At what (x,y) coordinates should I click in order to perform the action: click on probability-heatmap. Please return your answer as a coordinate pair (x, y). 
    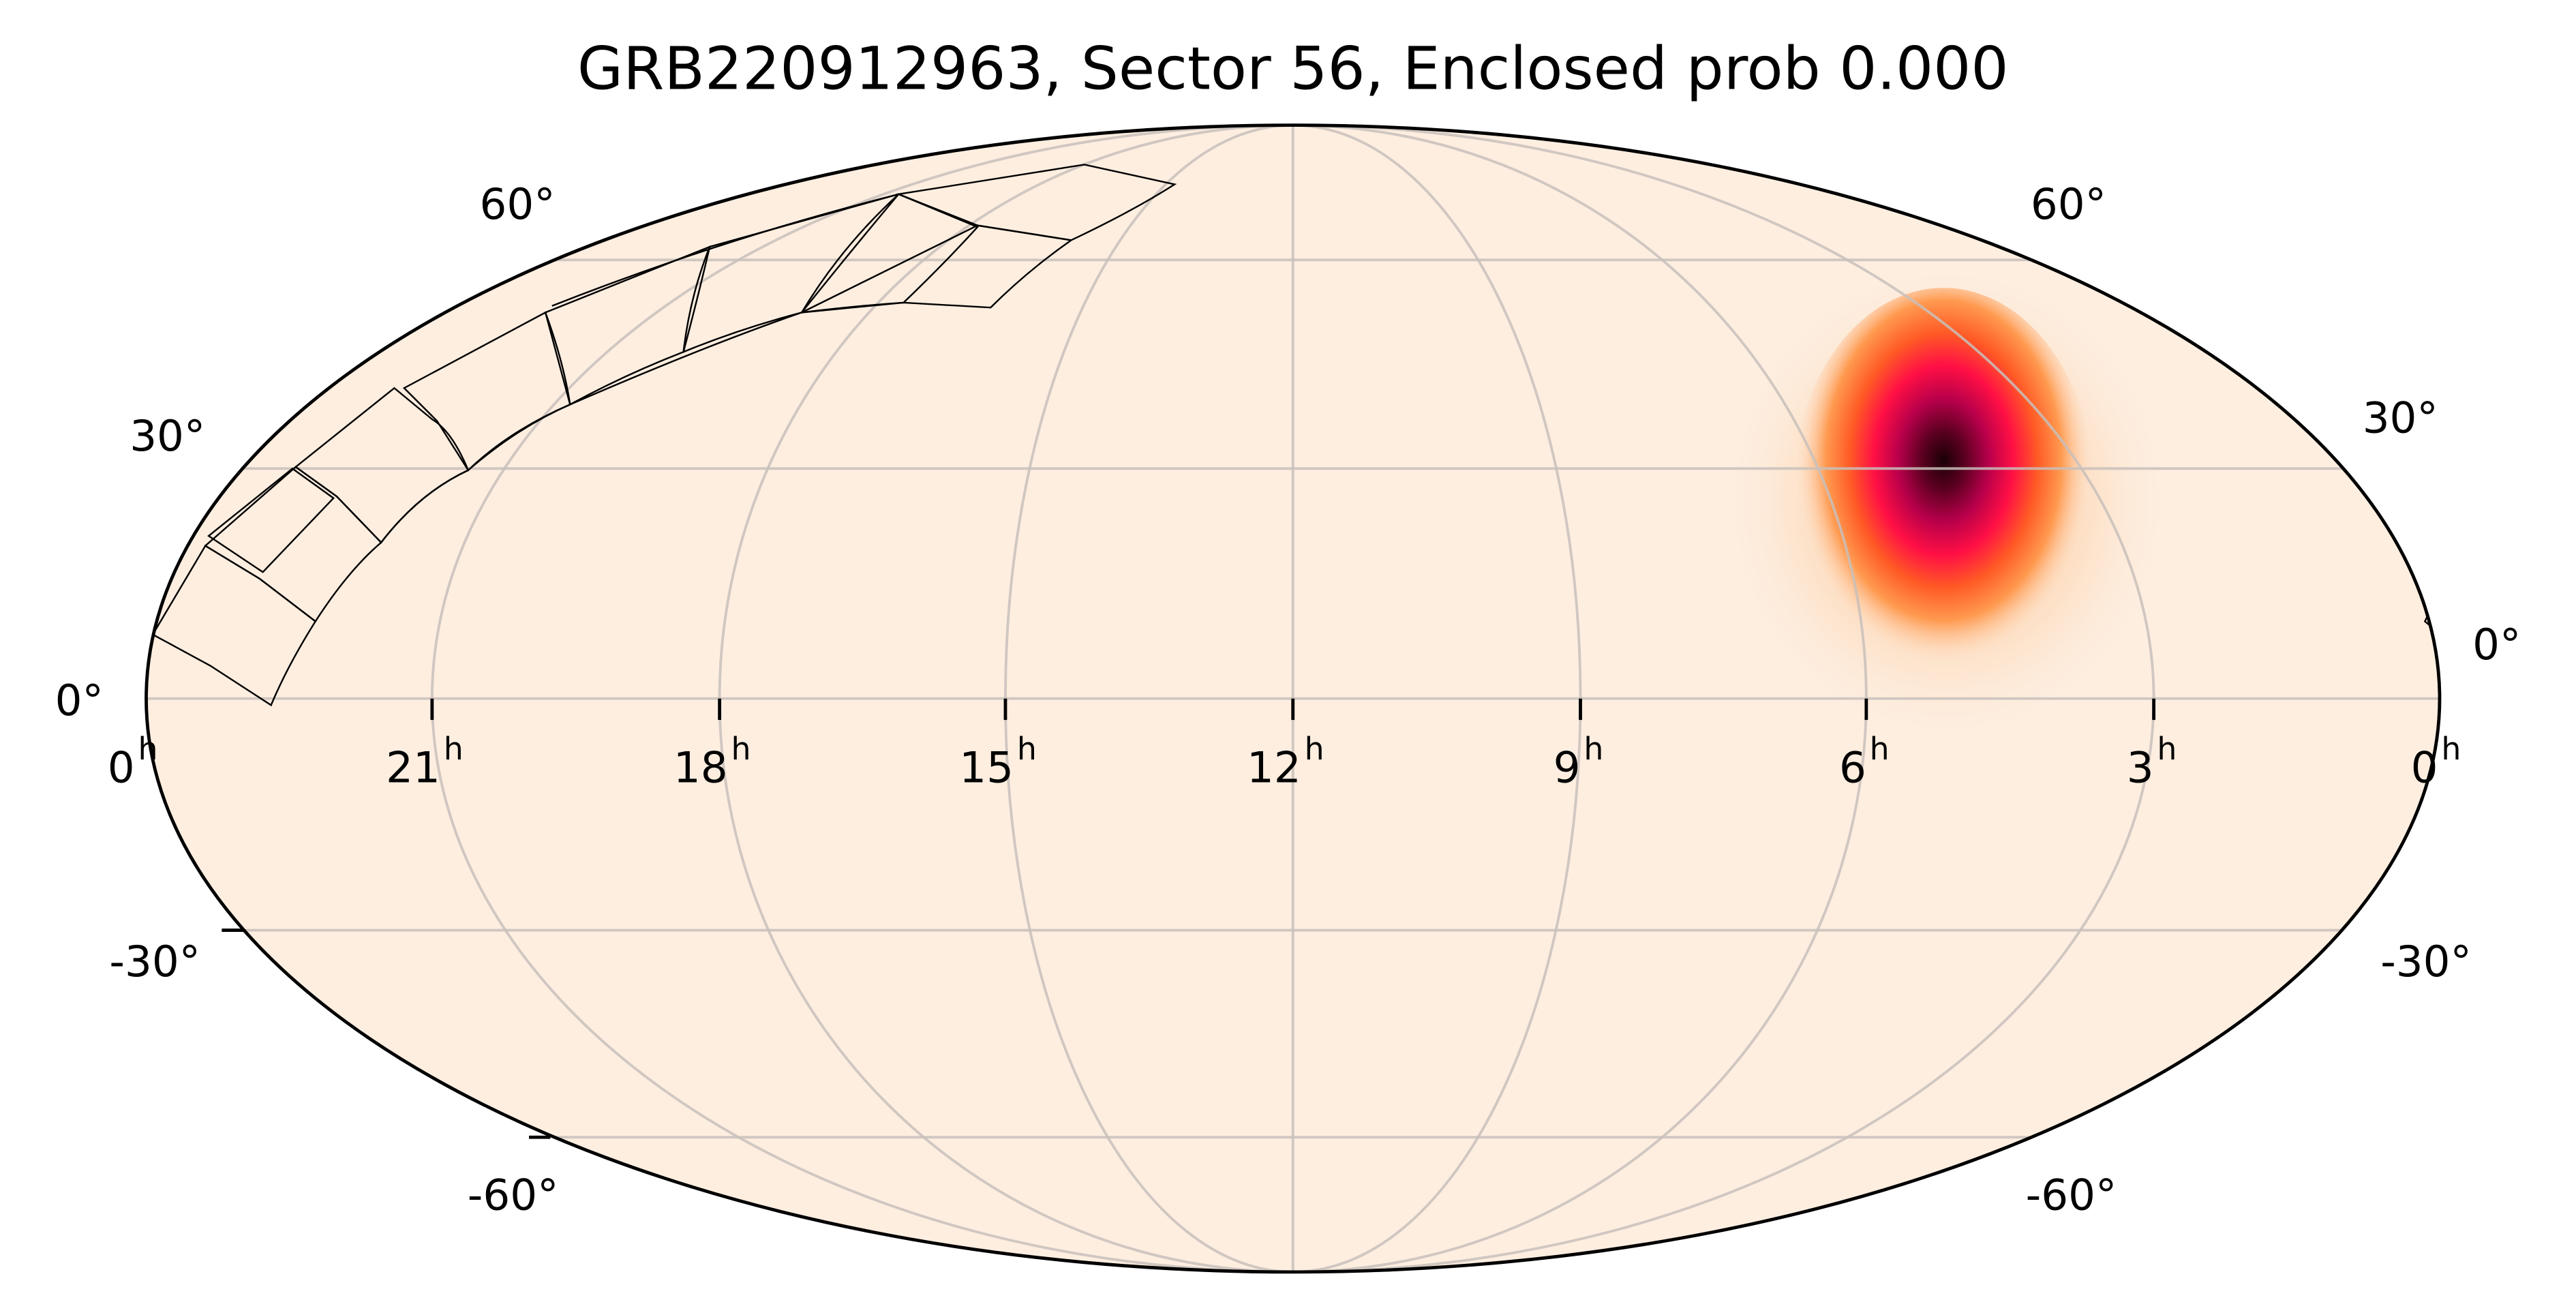
    Looking at the image, I should click on (1946, 502).